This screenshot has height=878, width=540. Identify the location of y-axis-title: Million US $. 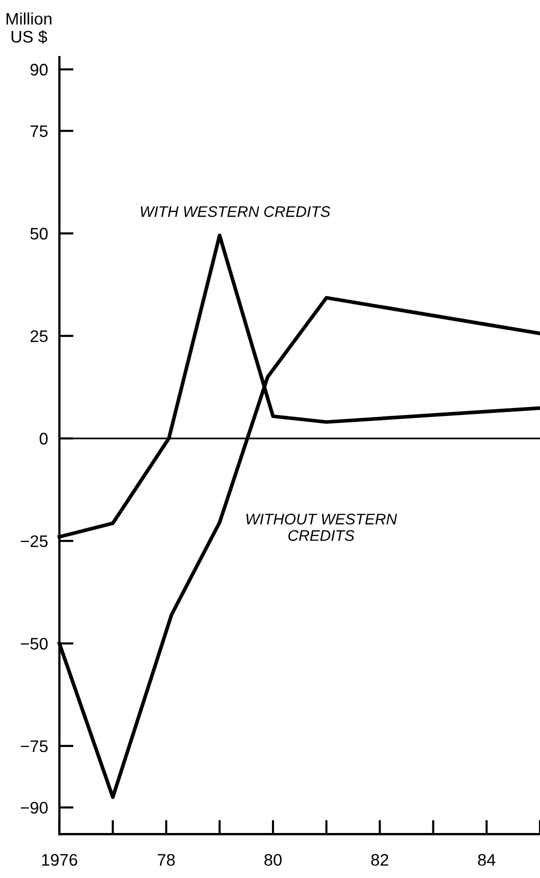
(29, 28).